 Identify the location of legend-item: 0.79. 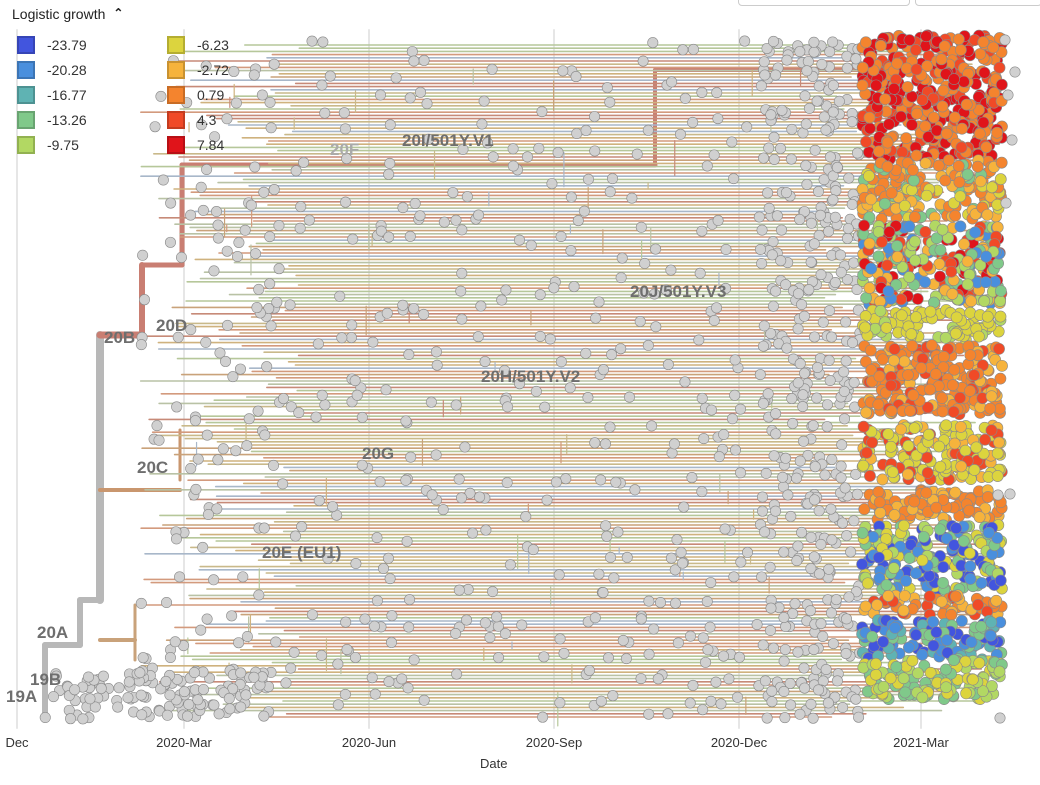
(237, 94).